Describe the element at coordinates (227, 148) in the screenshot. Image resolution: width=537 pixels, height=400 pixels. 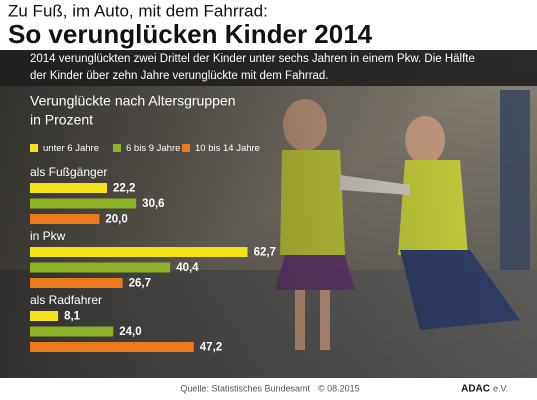
I see `legend-label: 10 bis 14 Jahre` at that location.